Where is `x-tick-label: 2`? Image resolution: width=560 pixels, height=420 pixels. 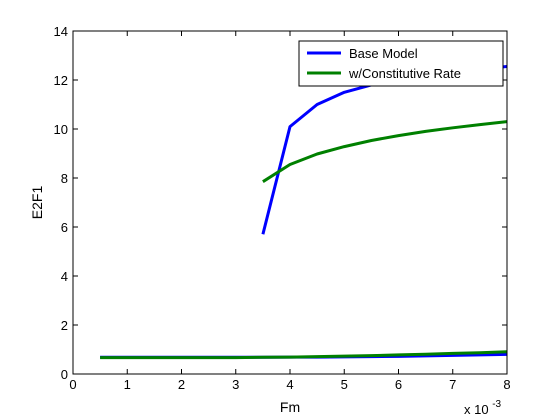 x-tick-label: 2 is located at coordinates (181, 384).